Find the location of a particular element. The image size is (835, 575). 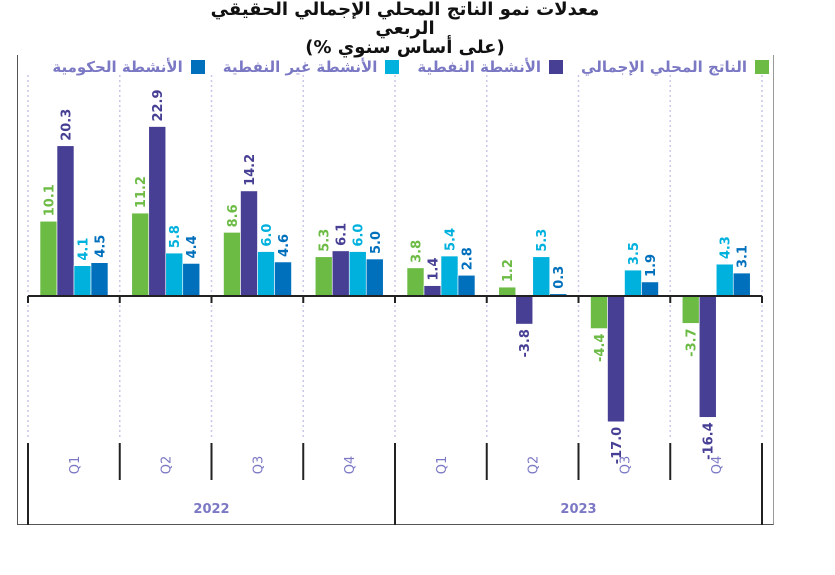

data-label: 8.6 is located at coordinates (233, 215).